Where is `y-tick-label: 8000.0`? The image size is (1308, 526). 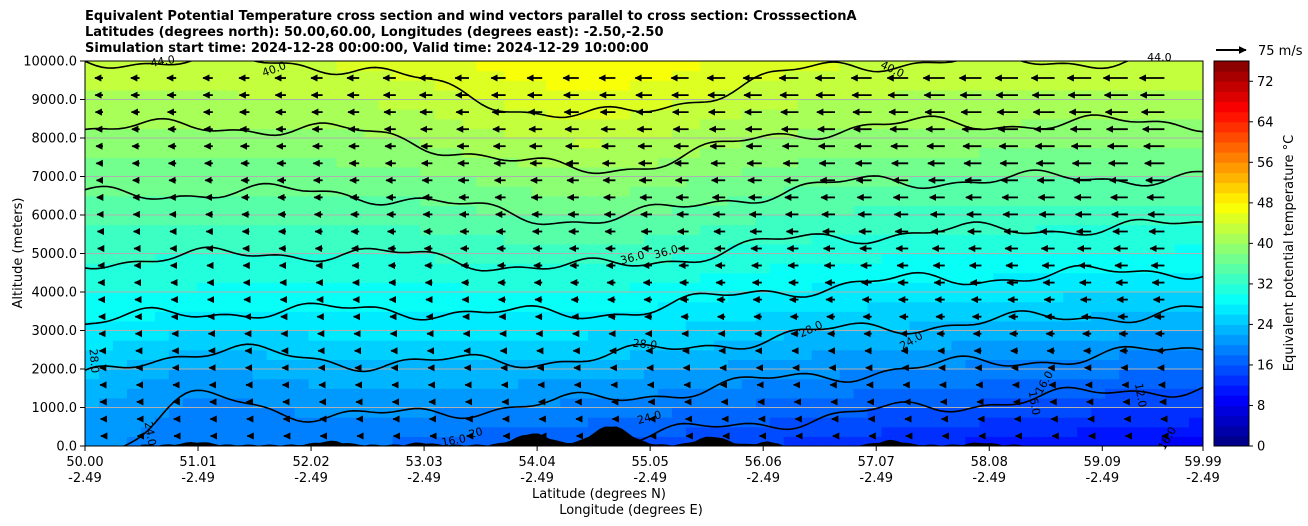 y-tick-label: 8000.0 is located at coordinates (55, 139).